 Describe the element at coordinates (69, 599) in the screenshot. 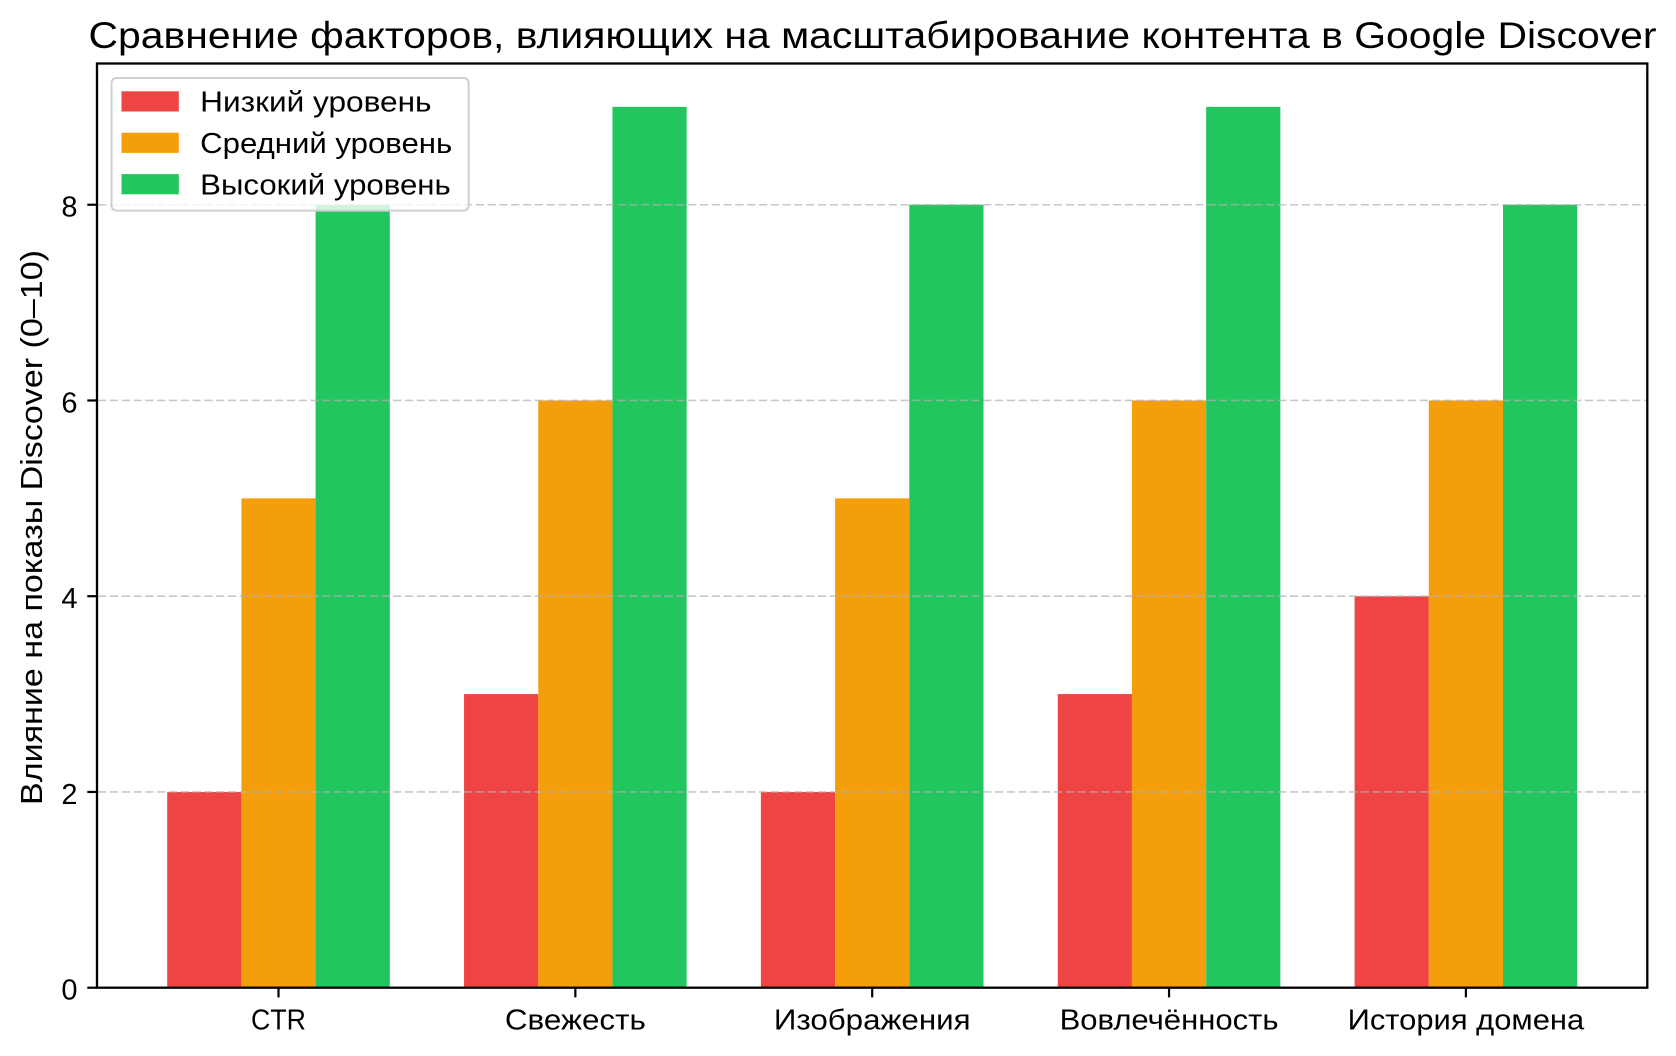

I see `svg-text: 4` at that location.